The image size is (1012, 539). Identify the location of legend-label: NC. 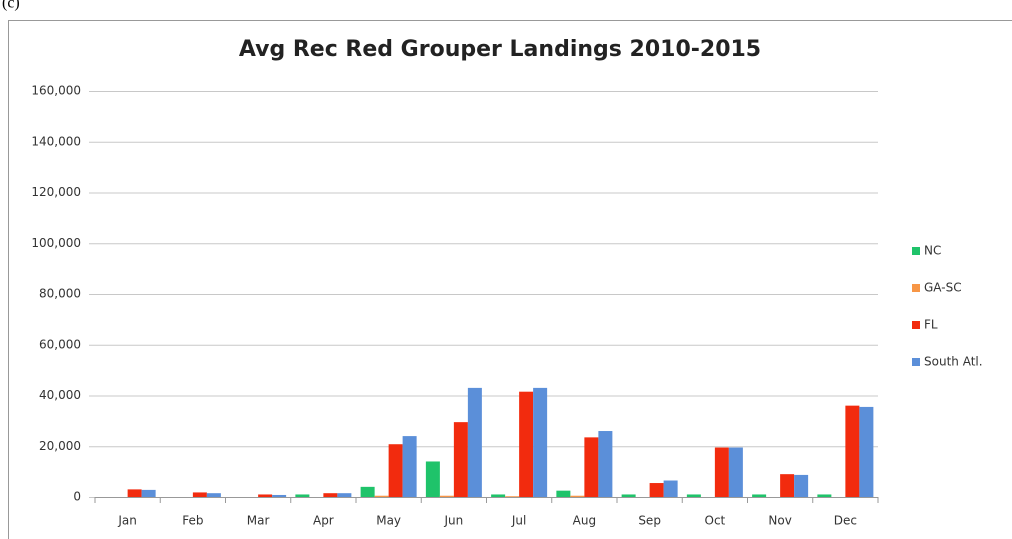
(932, 251).